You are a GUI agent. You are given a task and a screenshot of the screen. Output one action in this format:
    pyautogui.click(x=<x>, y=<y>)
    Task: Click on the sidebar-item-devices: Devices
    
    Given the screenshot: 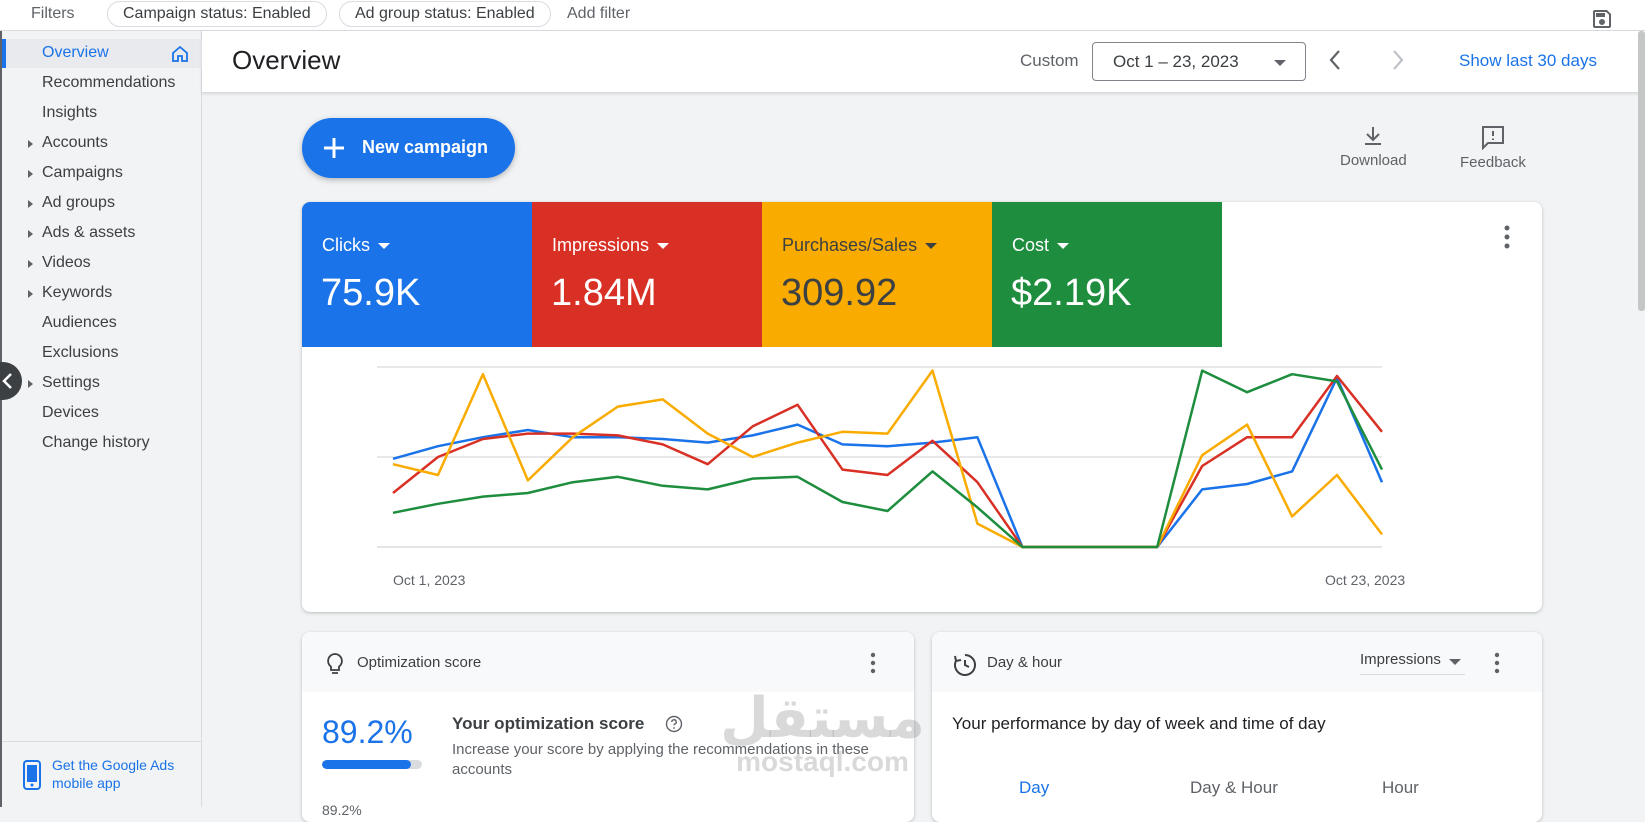 What is the action you would take?
    pyautogui.click(x=102, y=413)
    